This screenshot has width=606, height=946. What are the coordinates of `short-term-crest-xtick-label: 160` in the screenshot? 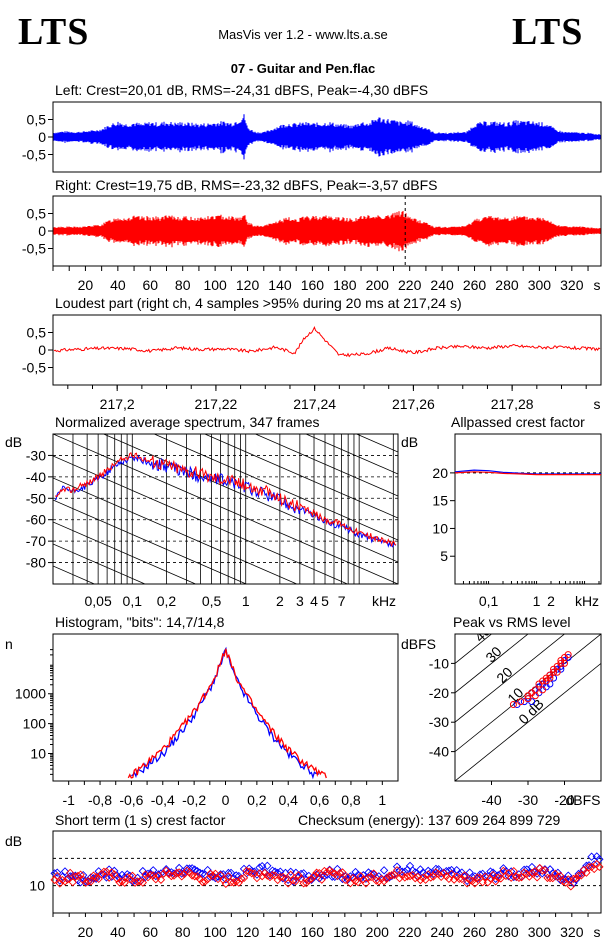 It's located at (313, 932).